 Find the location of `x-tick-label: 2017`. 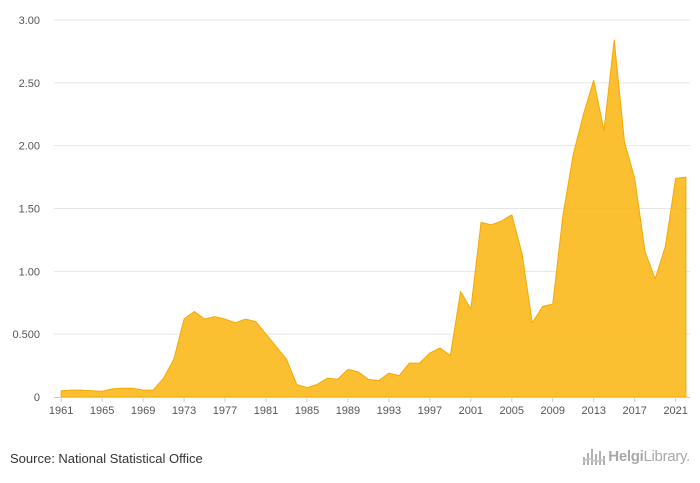

x-tick-label: 2017 is located at coordinates (634, 411).